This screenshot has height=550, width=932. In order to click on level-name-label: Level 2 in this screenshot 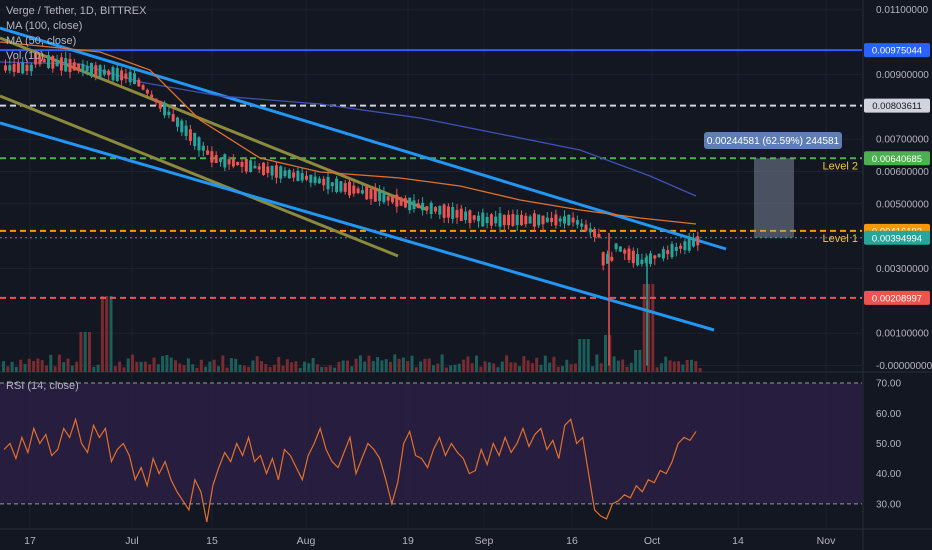, I will do `click(840, 166)`.